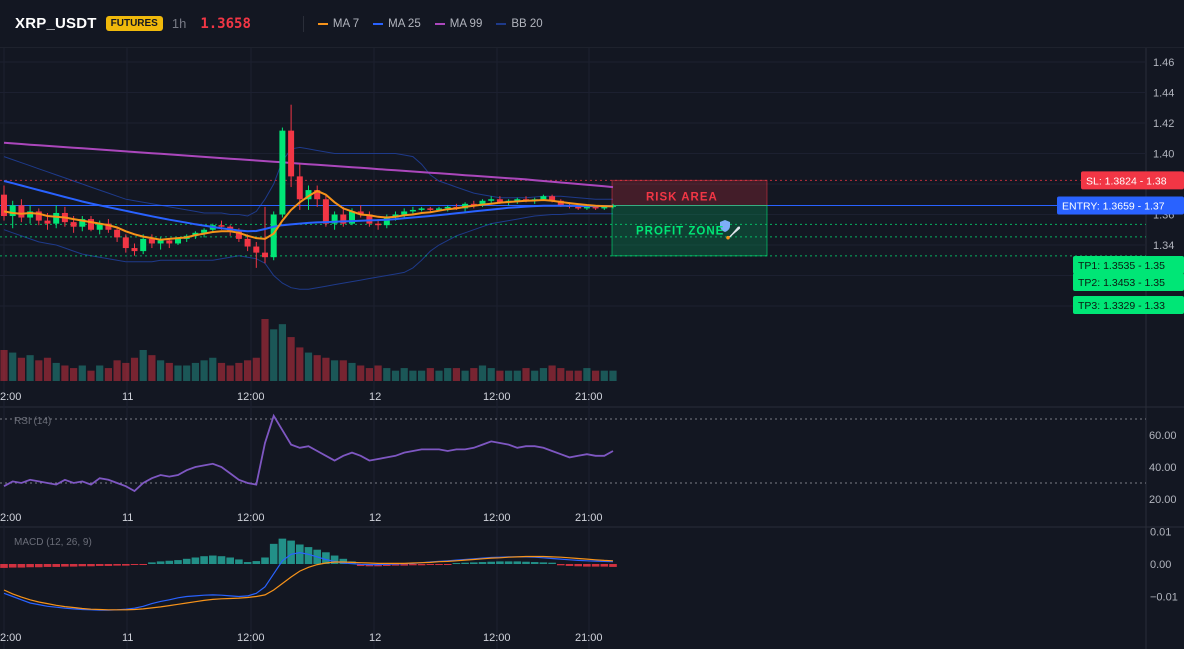 The width and height of the screenshot is (1184, 649). I want to click on risk-area-box, so click(689, 193).